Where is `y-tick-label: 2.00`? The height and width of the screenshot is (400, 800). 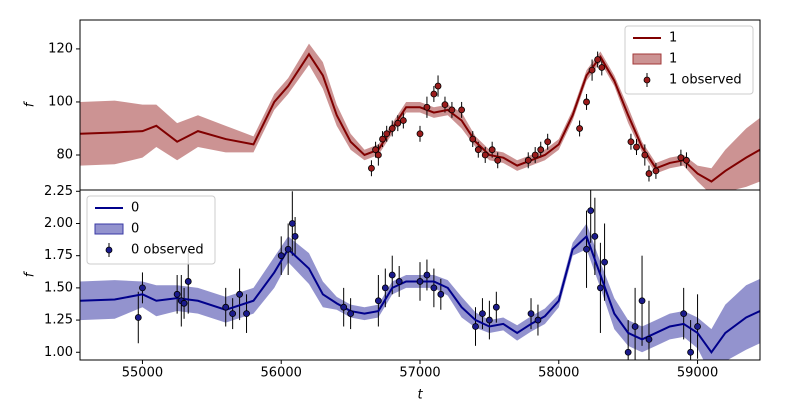 y-tick-label: 2.00 is located at coordinates (58, 223).